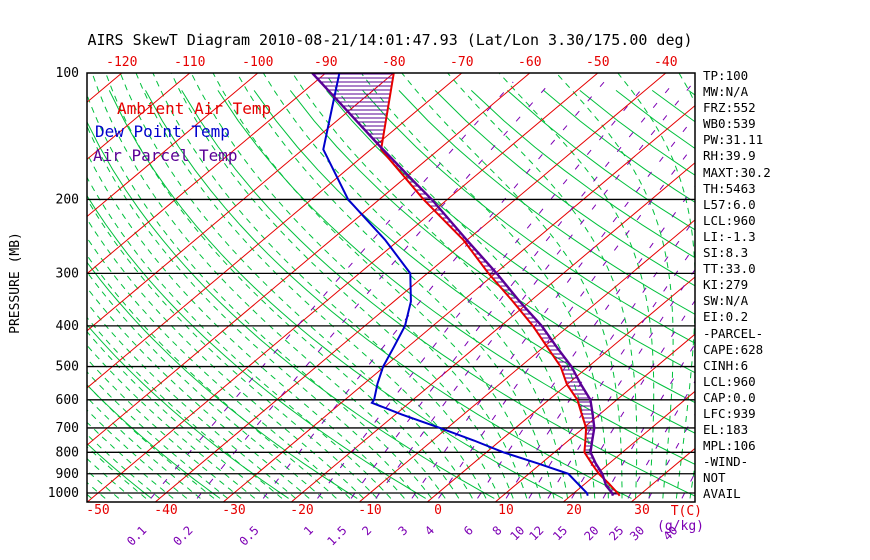 This screenshot has height=560, width=870. Describe the element at coordinates (529, 62) in the screenshot. I see `top-temp-tick: -60` at that location.